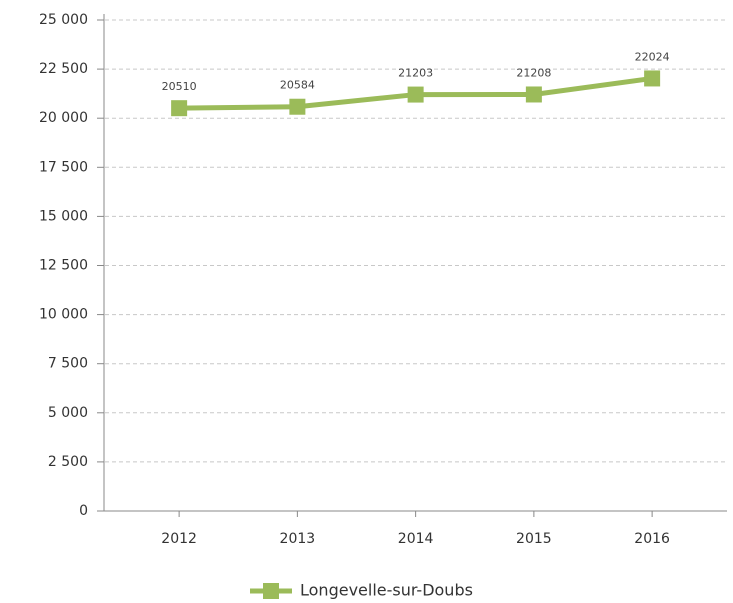 The width and height of the screenshot is (733, 603). What do you see at coordinates (534, 539) in the screenshot?
I see `x-tick-label: 2015` at bounding box center [534, 539].